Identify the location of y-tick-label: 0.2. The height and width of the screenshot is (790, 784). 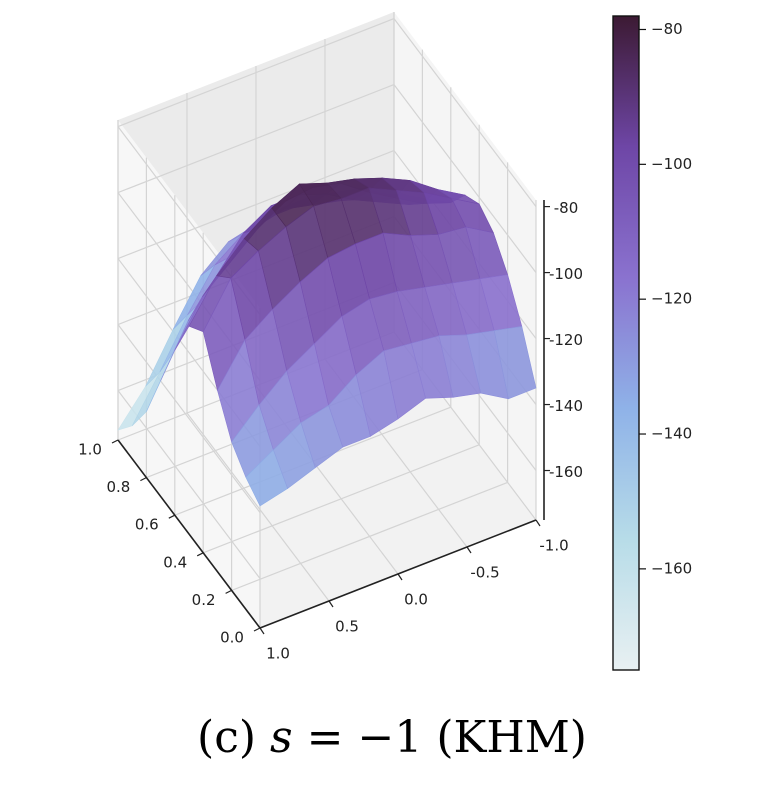
(204, 600).